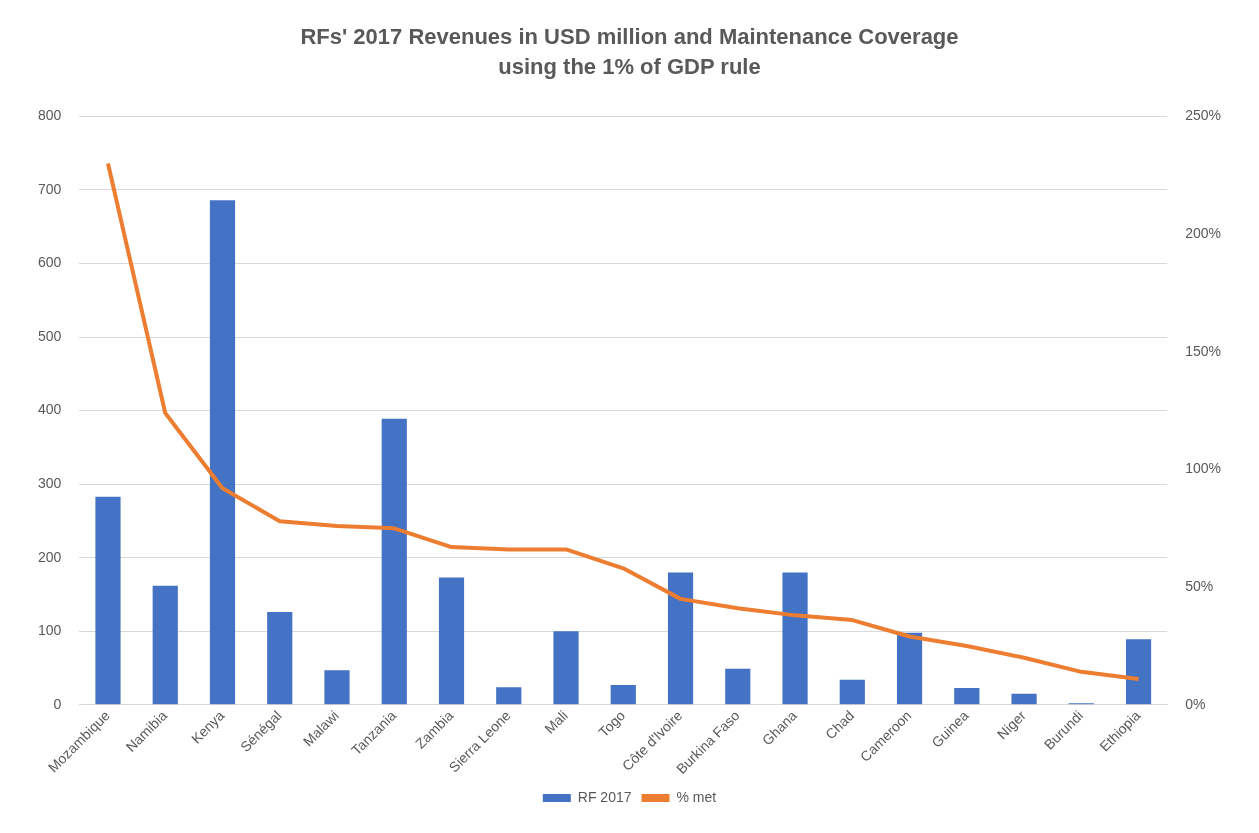 The height and width of the screenshot is (833, 1259). Describe the element at coordinates (1199, 585) in the screenshot. I see `y2-tick-label: 50%` at that location.